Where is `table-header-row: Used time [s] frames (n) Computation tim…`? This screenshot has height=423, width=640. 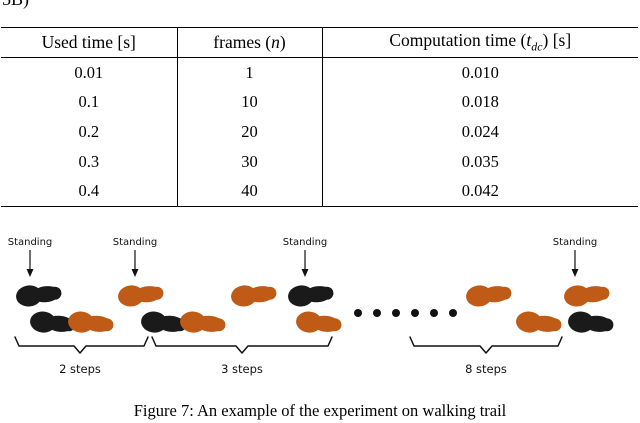
table-header-row: Used time [s] frames (n) Computation tim… is located at coordinates (319, 42).